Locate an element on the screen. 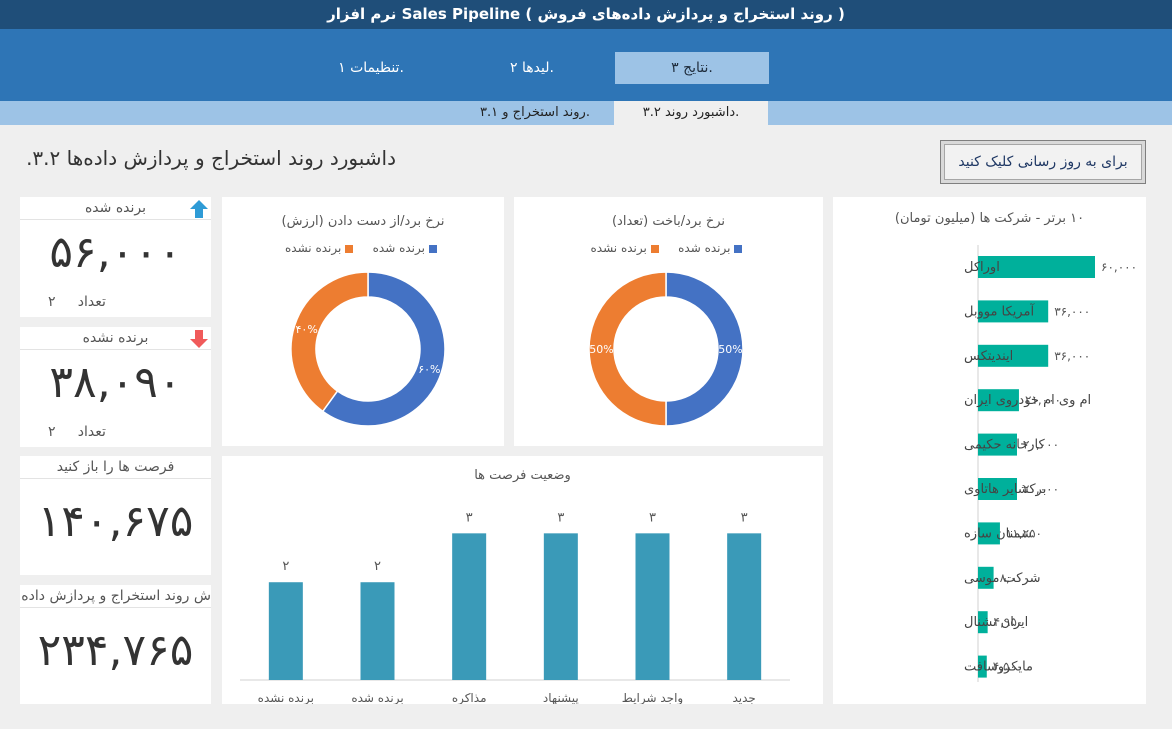 This screenshot has width=1172, height=729. kpi-open-value: ۱۴۰,۶۷۵ is located at coordinates (115, 521).